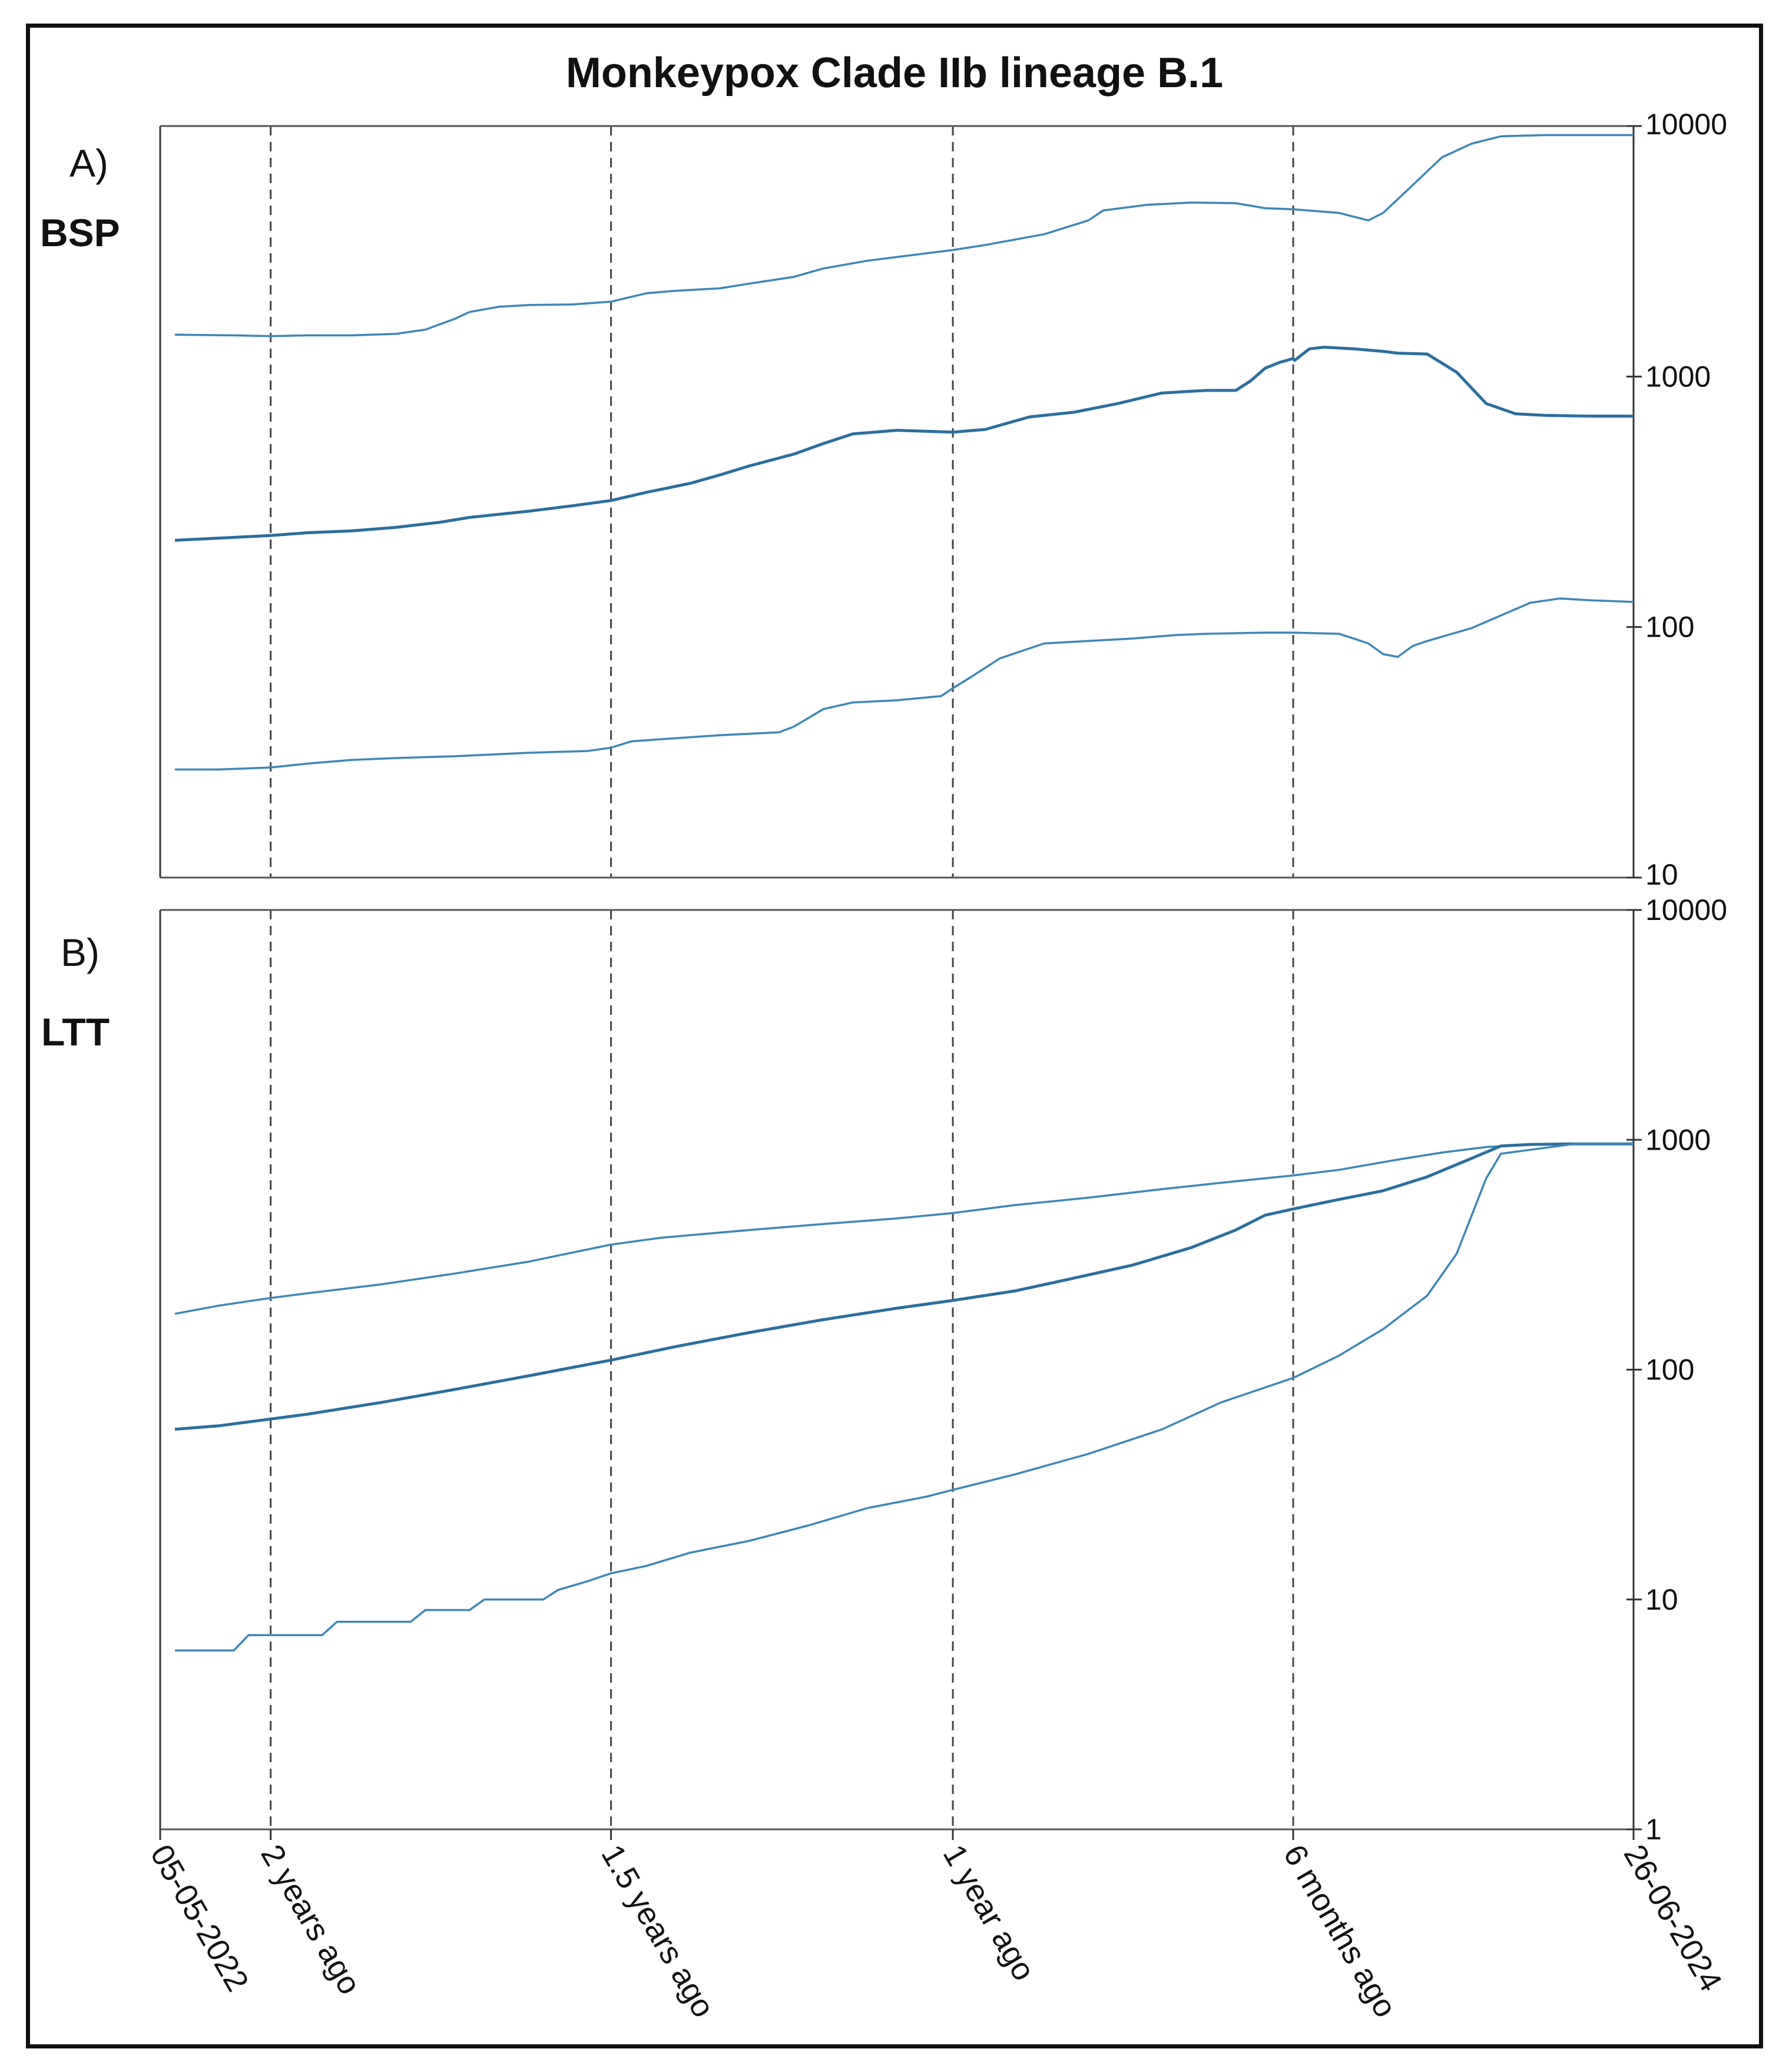 This screenshot has height=2072, width=1789. What do you see at coordinates (1669, 1369) in the screenshot?
I see `panel-b-ytick-label: 100` at bounding box center [1669, 1369].